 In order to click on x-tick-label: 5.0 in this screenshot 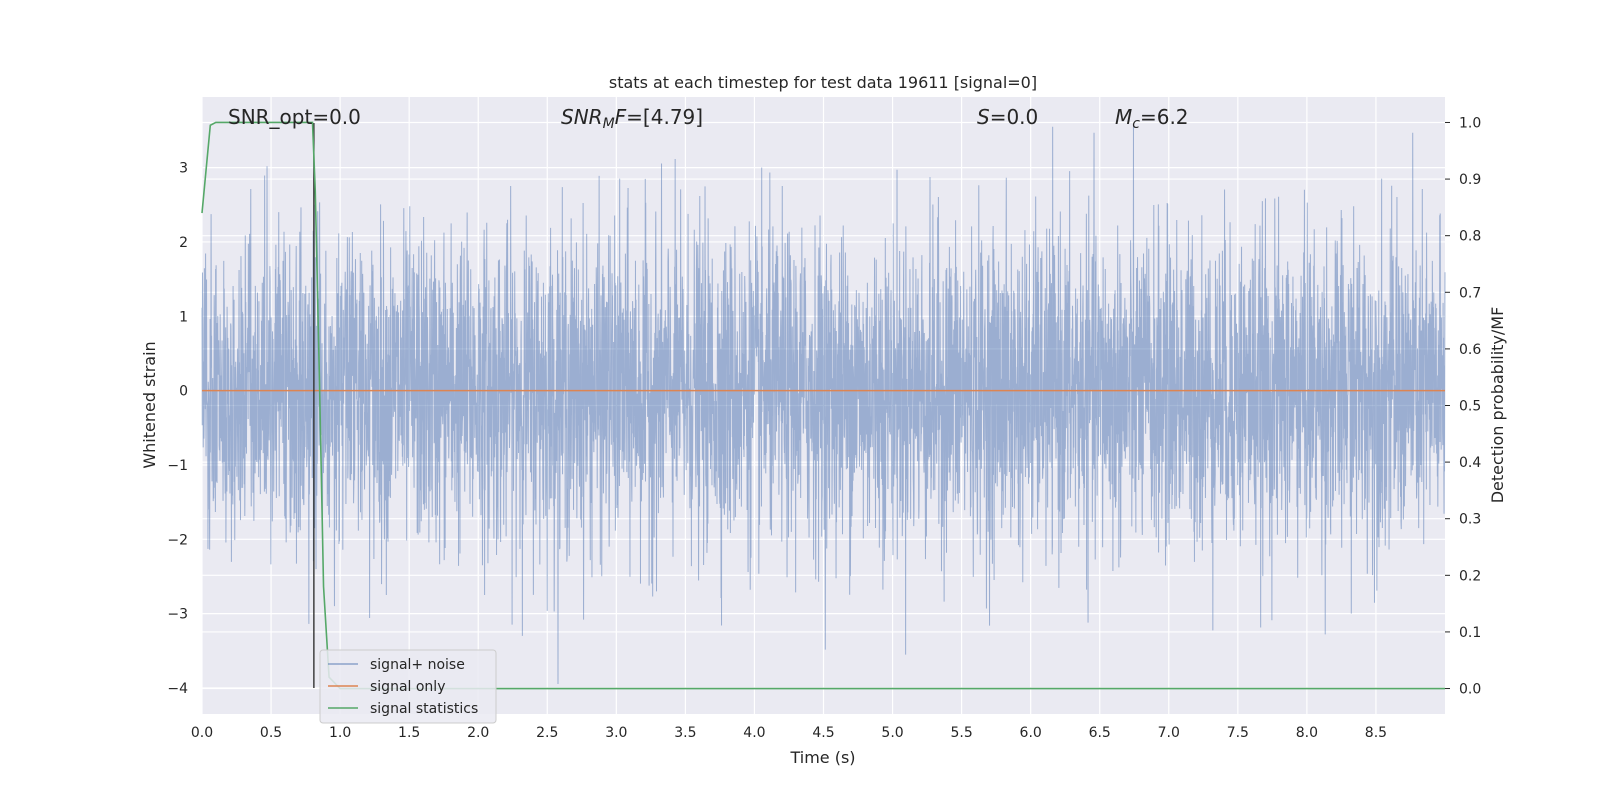, I will do `click(892, 733)`.